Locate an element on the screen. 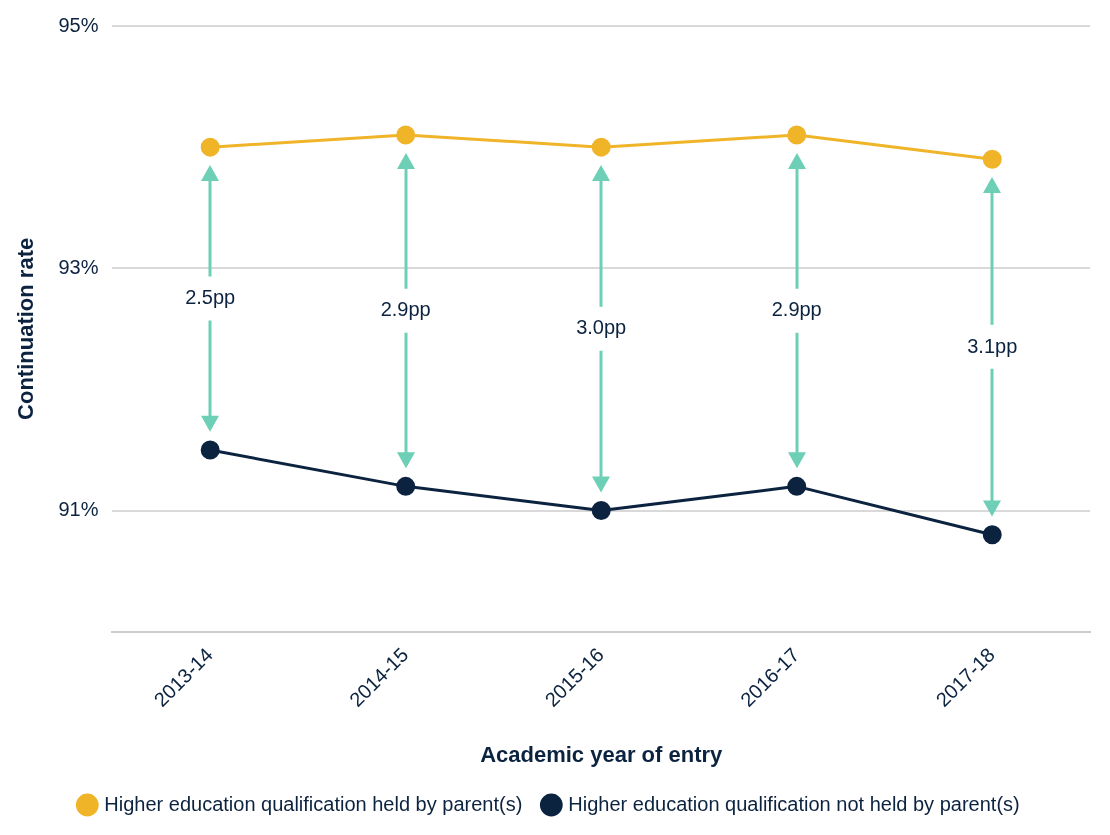 This screenshot has width=1110, height=835. y-tick-label: 93% is located at coordinates (78, 266).